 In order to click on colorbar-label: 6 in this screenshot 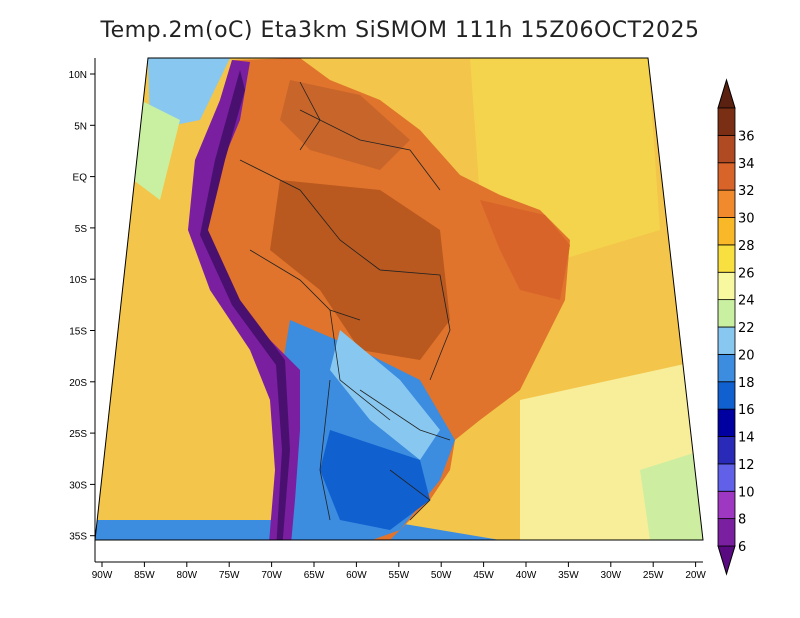, I will do `click(742, 547)`.